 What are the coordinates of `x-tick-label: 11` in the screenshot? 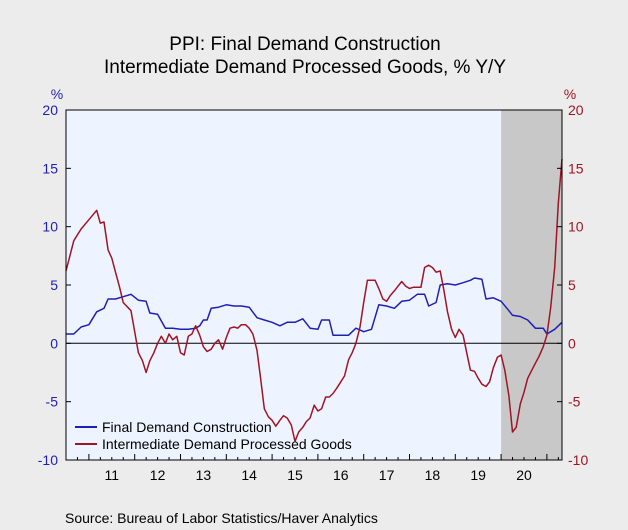 It's located at (112, 475).